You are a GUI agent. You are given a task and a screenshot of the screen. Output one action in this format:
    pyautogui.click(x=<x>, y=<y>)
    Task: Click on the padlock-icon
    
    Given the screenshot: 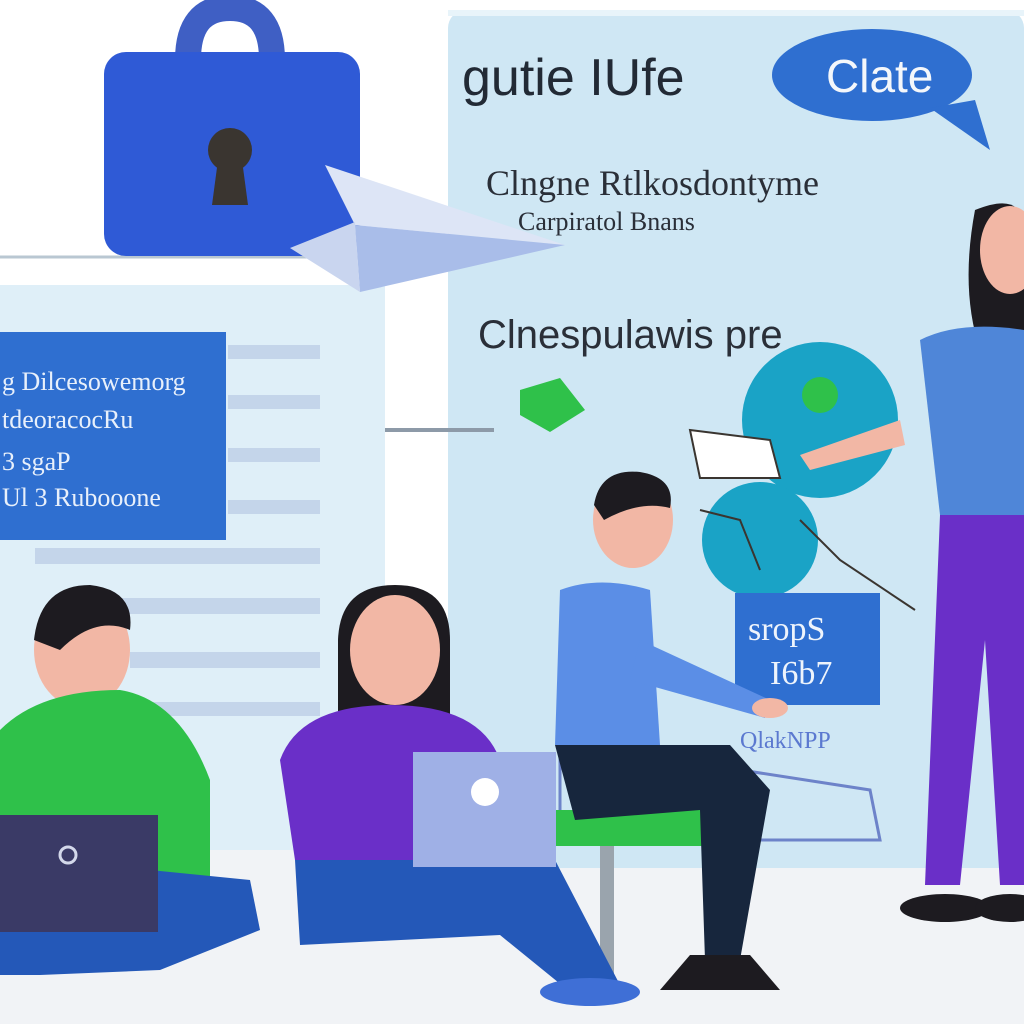 What is the action you would take?
    pyautogui.click(x=232, y=128)
    